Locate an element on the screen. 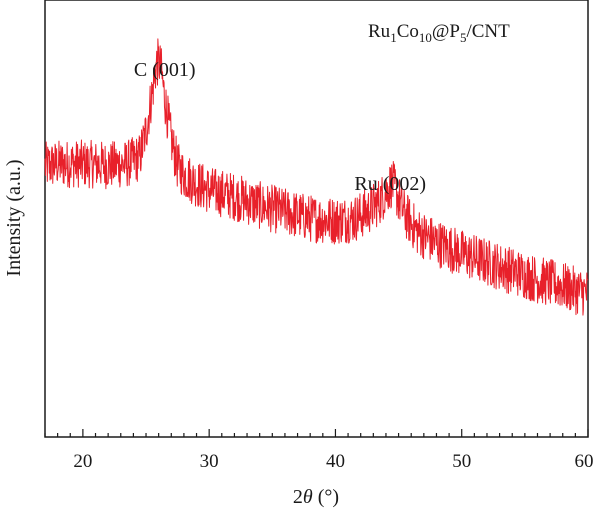 The image size is (600, 520). peak-label: C (001) is located at coordinates (165, 70).